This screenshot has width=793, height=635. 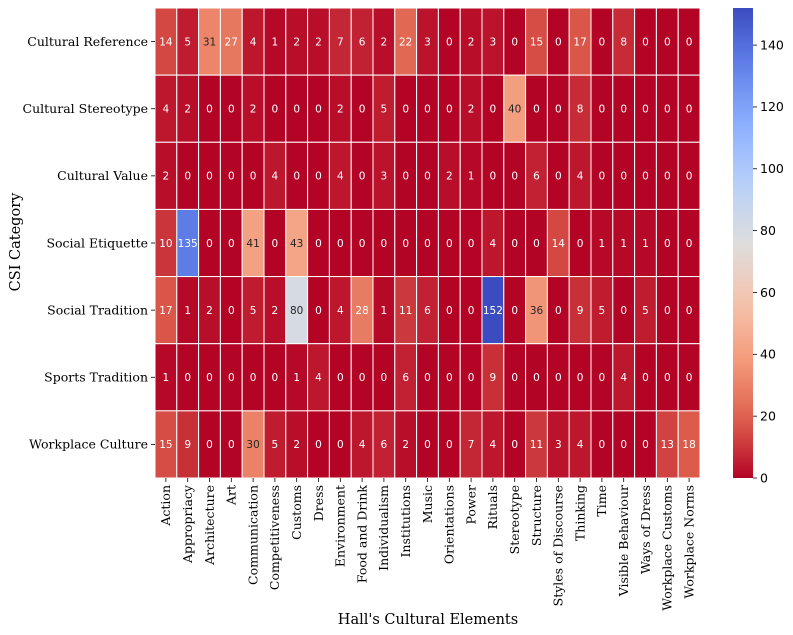 What do you see at coordinates (580, 110) in the screenshot?
I see `cell-value-label: 8` at bounding box center [580, 110].